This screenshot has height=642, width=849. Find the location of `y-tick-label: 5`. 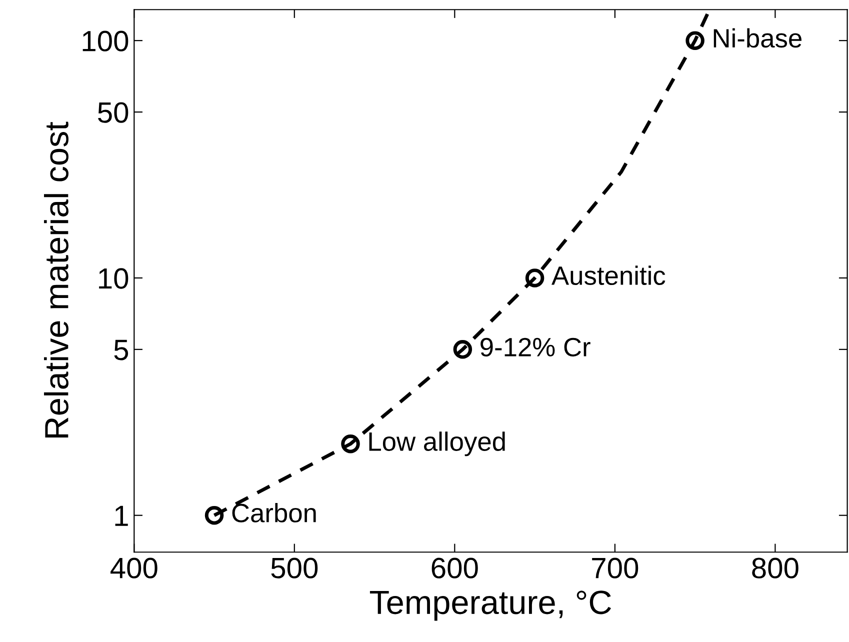

y-tick-label: 5 is located at coordinates (121, 350).